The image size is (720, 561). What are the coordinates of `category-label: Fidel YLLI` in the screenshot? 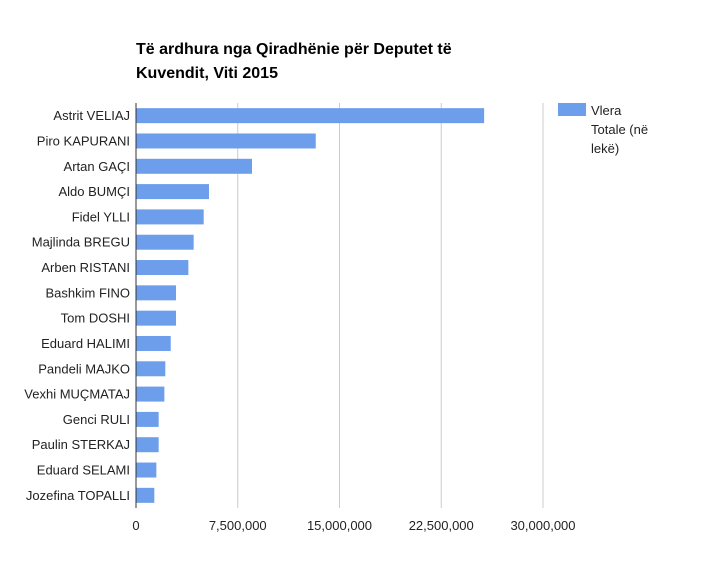 It's located at (101, 216).